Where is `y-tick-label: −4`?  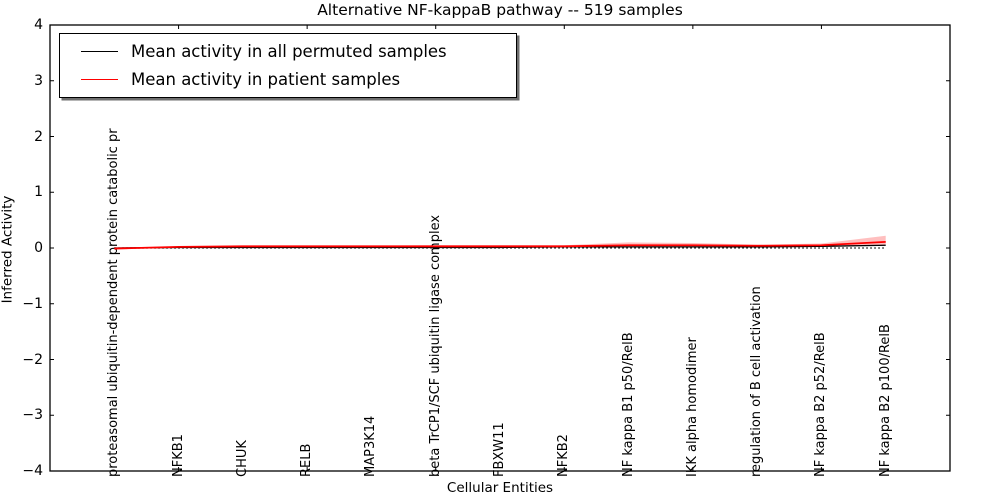 y-tick-label: −4 is located at coordinates (32, 471).